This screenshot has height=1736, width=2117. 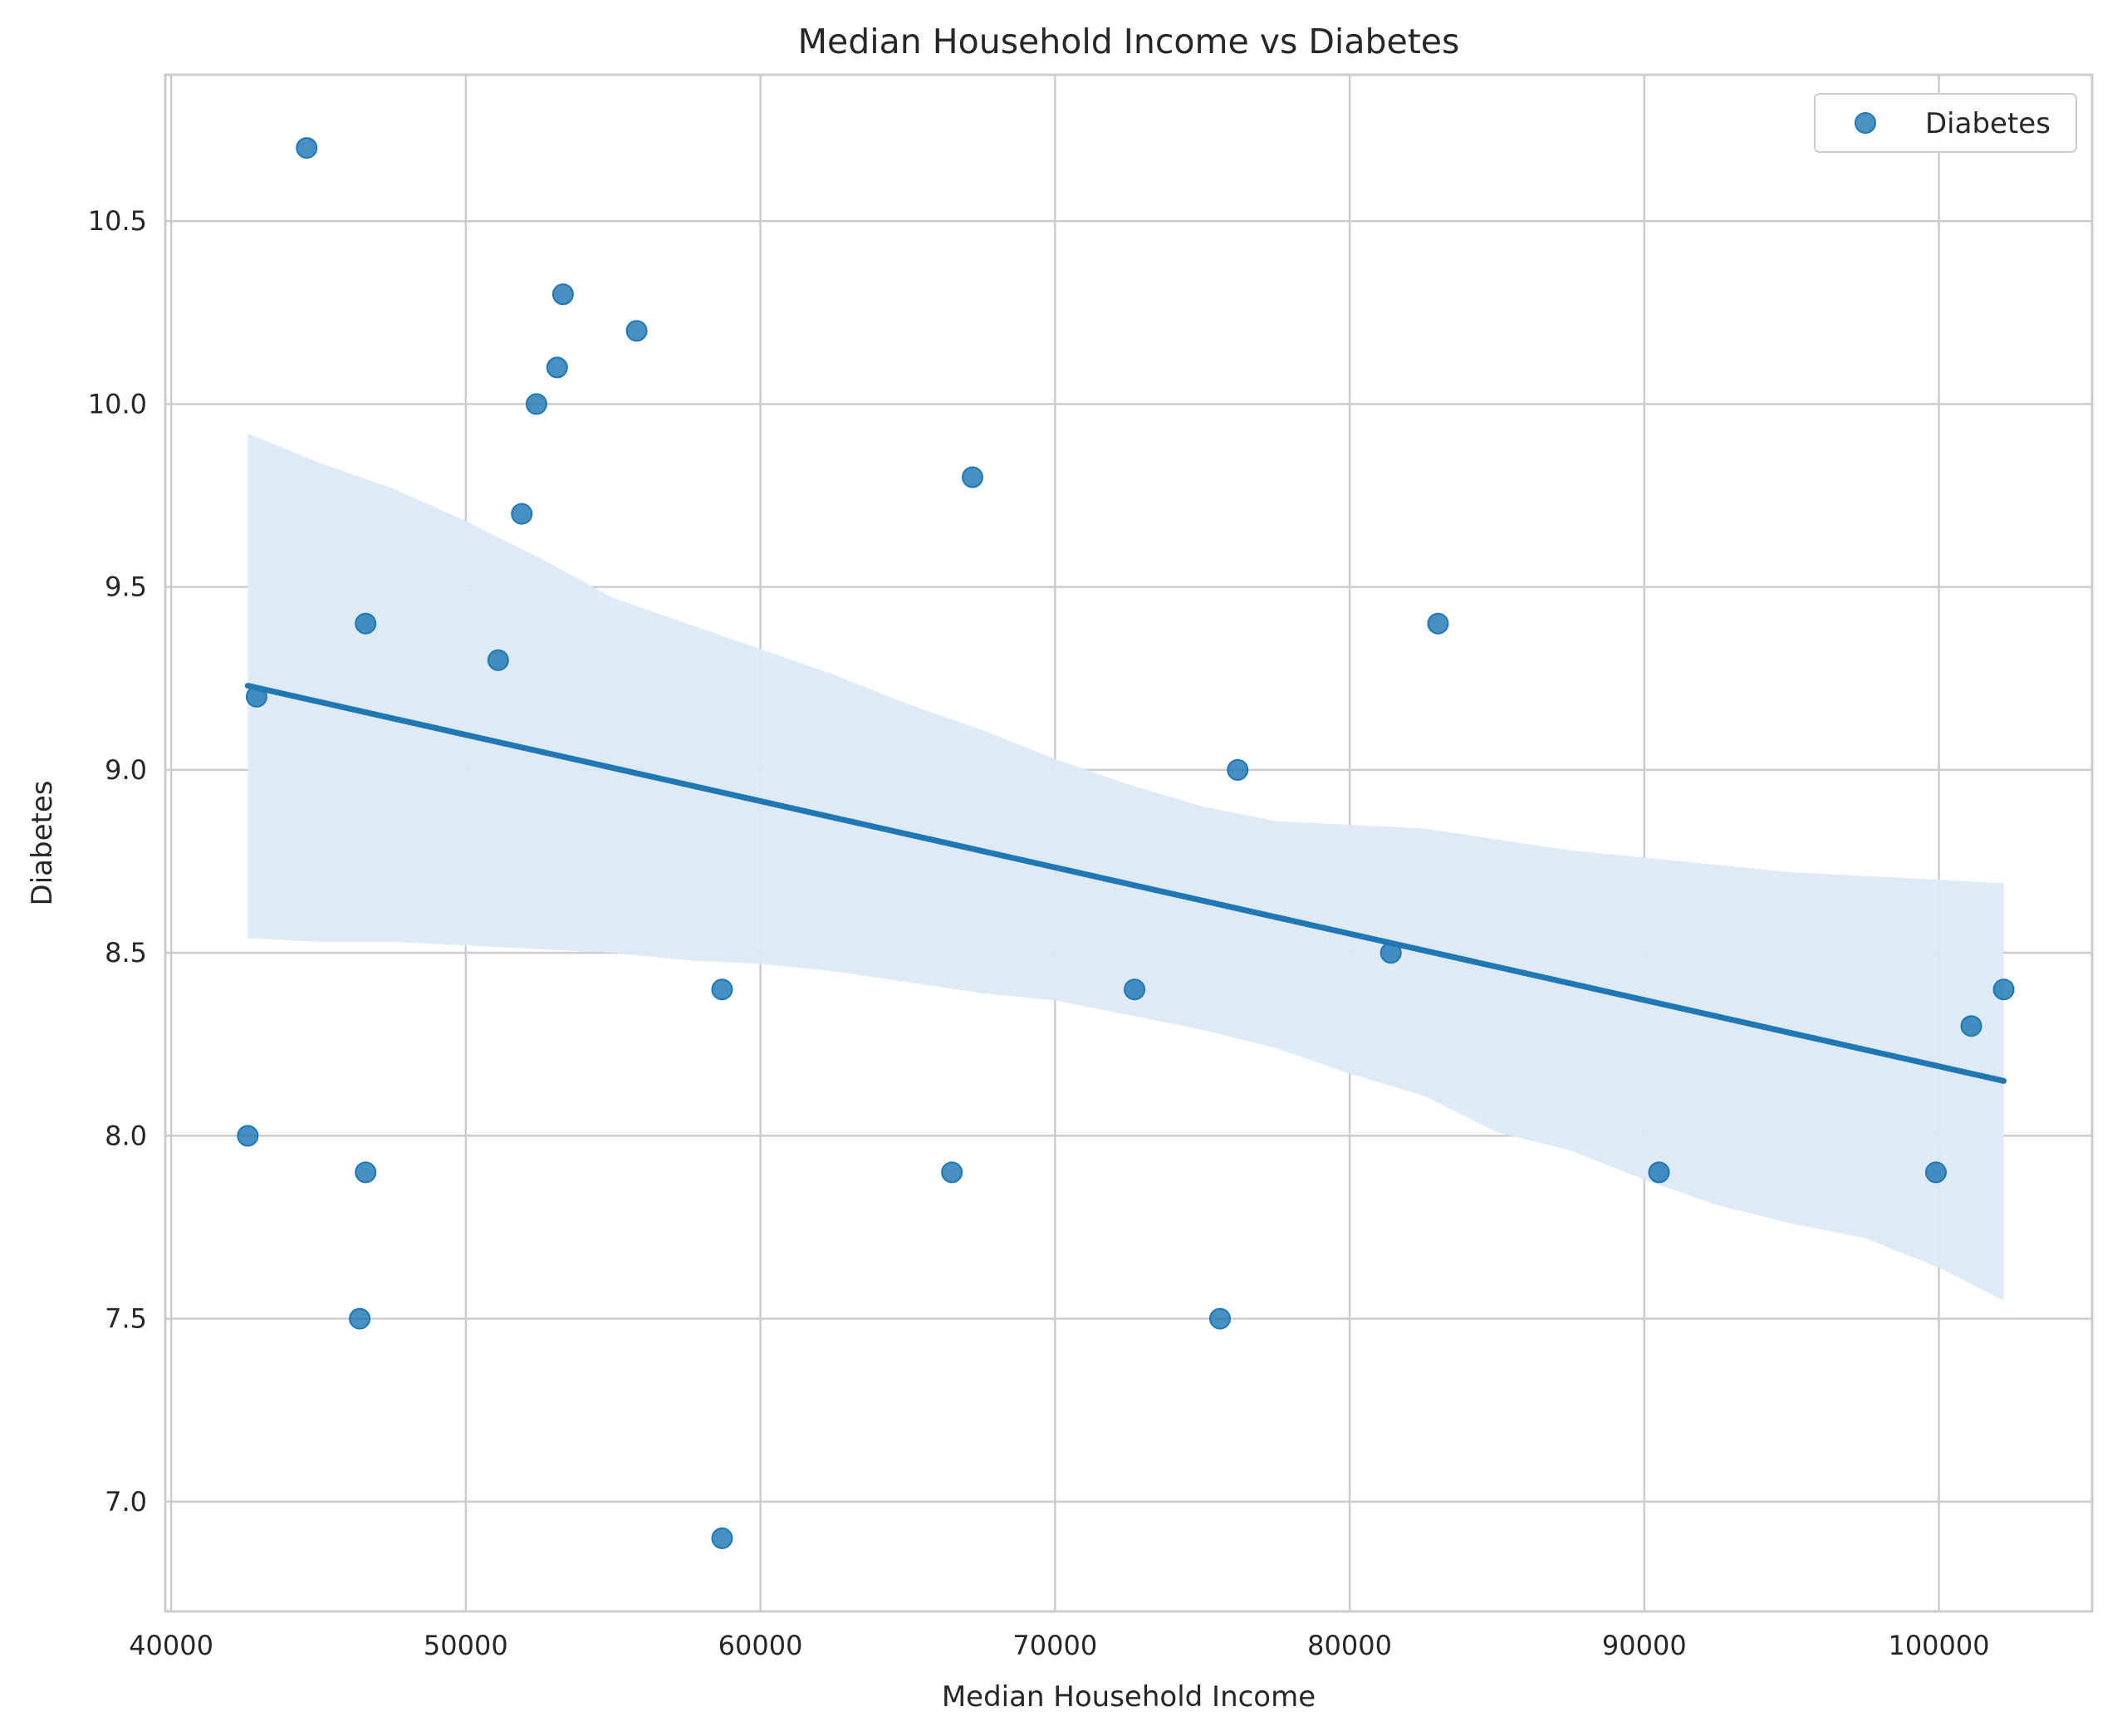 I want to click on legend-label-diabetes: Diabetes, so click(x=1988, y=123).